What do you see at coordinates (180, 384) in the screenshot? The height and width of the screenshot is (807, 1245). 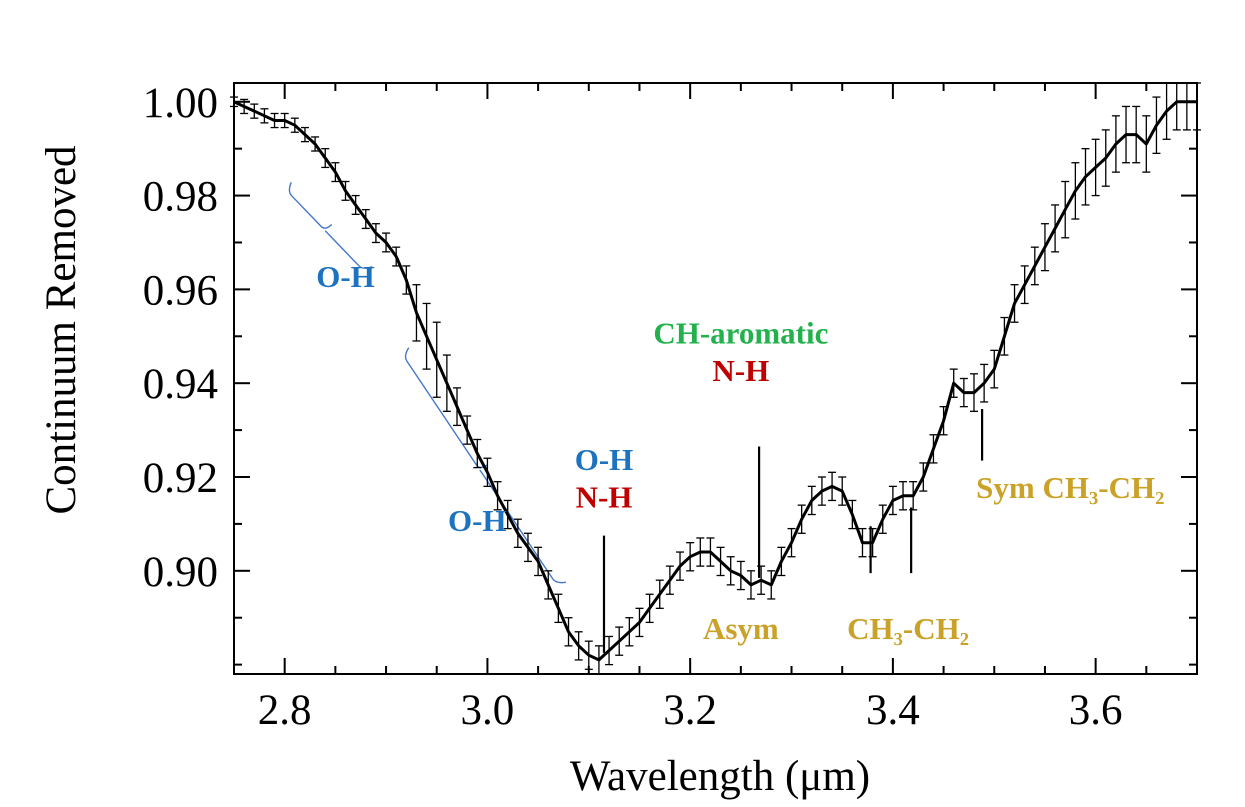 I see `y-tick-label: 0.94` at bounding box center [180, 384].